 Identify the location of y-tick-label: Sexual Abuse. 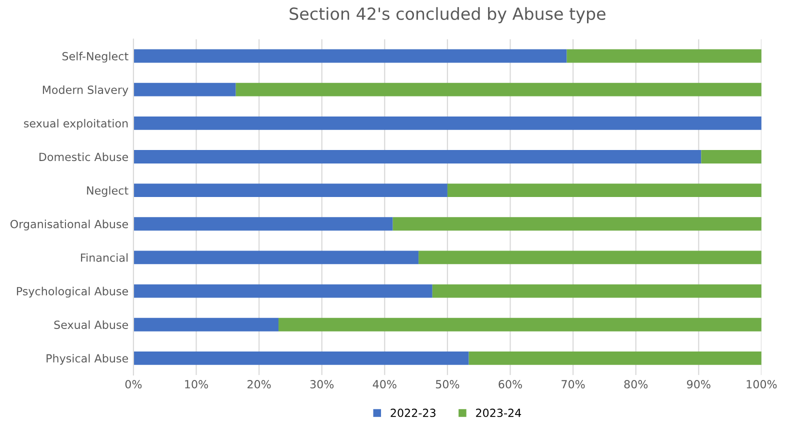
(91, 324).